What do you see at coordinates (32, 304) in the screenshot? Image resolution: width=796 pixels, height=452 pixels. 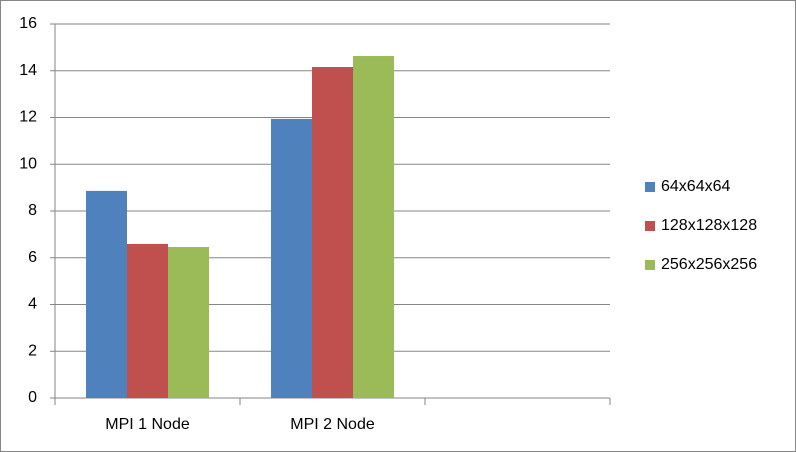 I see `y-tick-label: 4` at bounding box center [32, 304].